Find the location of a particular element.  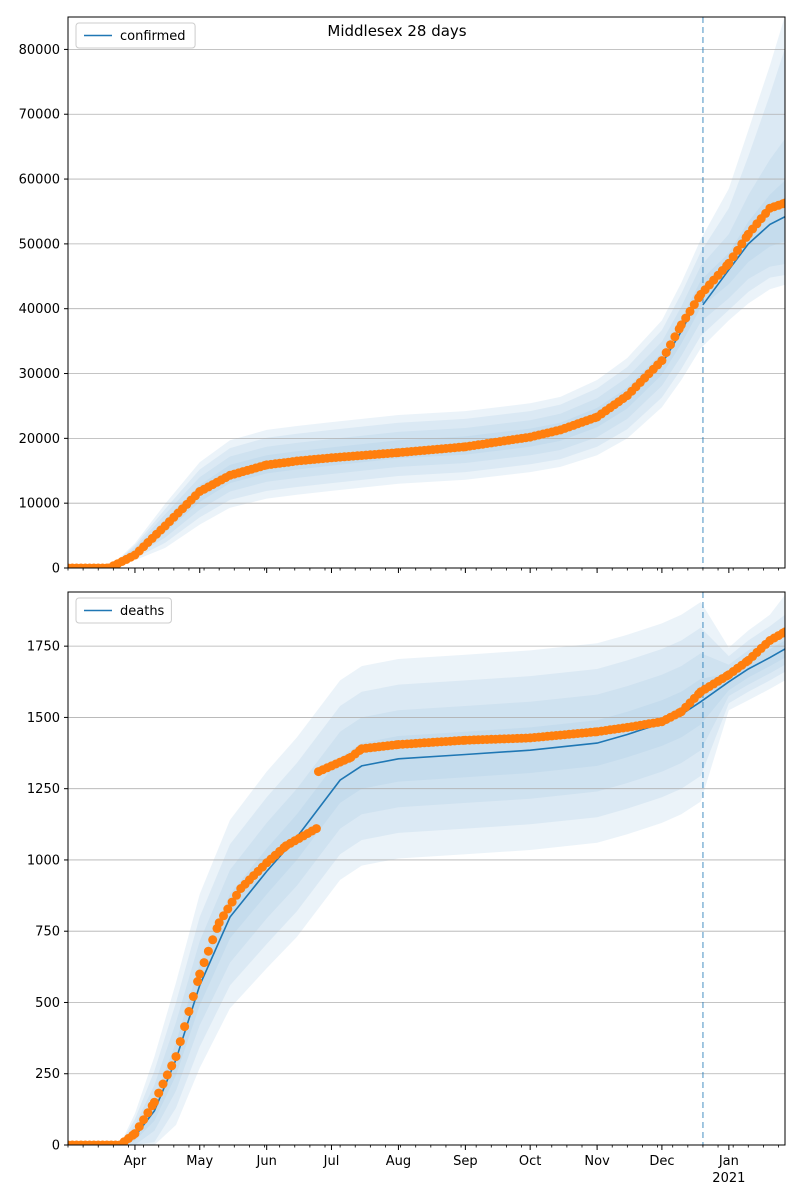

legend: deaths is located at coordinates (123, 610).